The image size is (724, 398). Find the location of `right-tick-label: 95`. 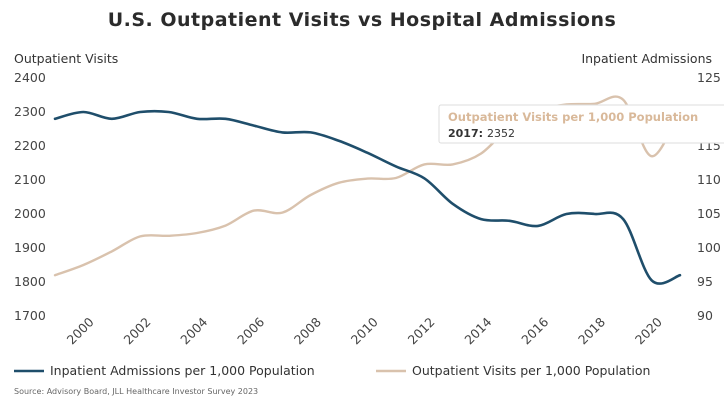

right-tick-label: 95 is located at coordinates (705, 281).